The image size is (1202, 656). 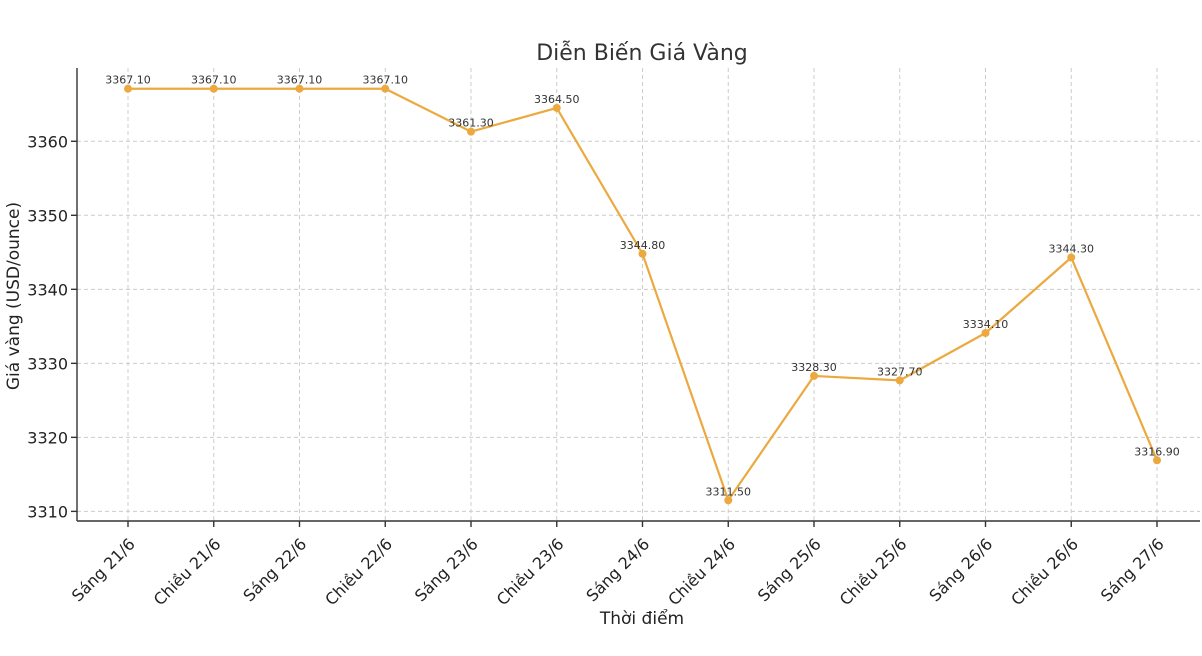 What do you see at coordinates (47, 289) in the screenshot?
I see `y-tick-label: 3340` at bounding box center [47, 289].